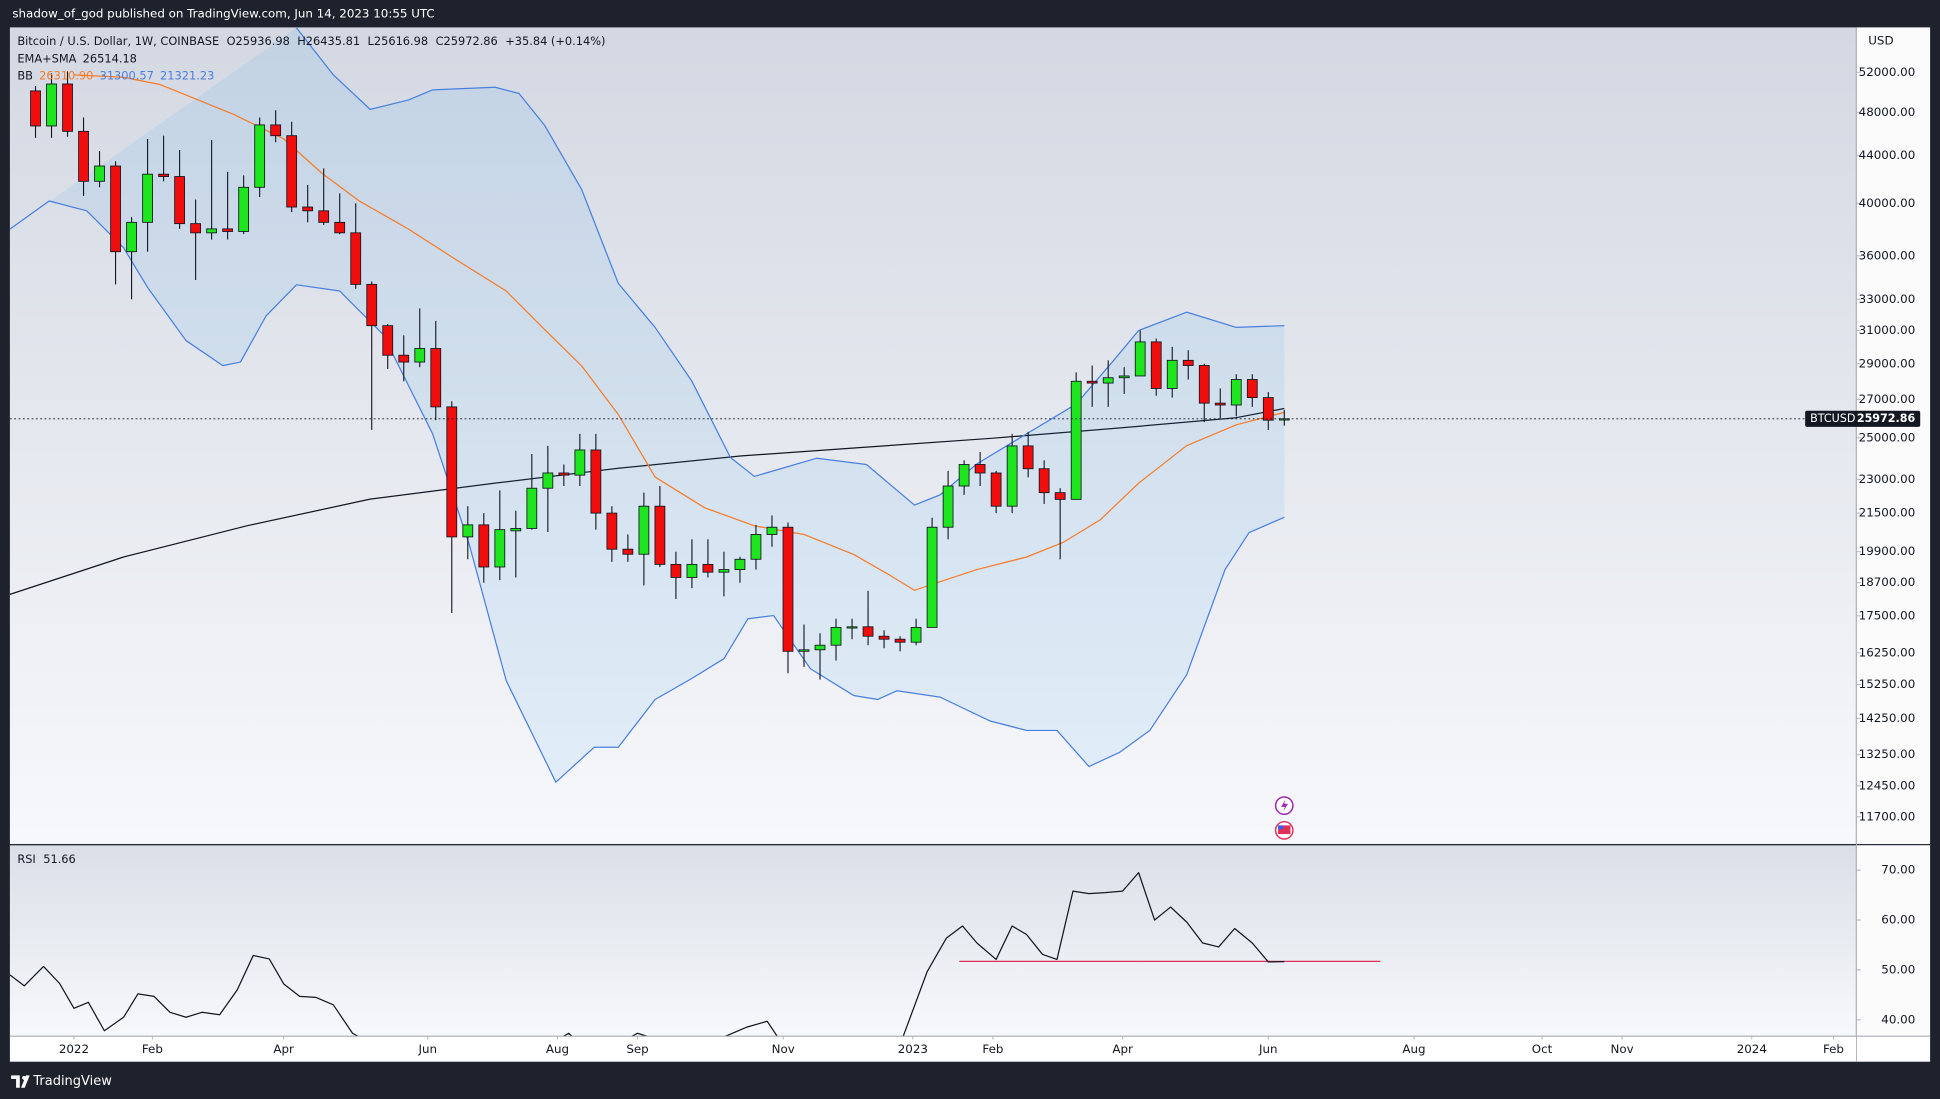 The height and width of the screenshot is (1099, 1940). I want to click on y-tick-label: 48000.00, so click(1887, 112).